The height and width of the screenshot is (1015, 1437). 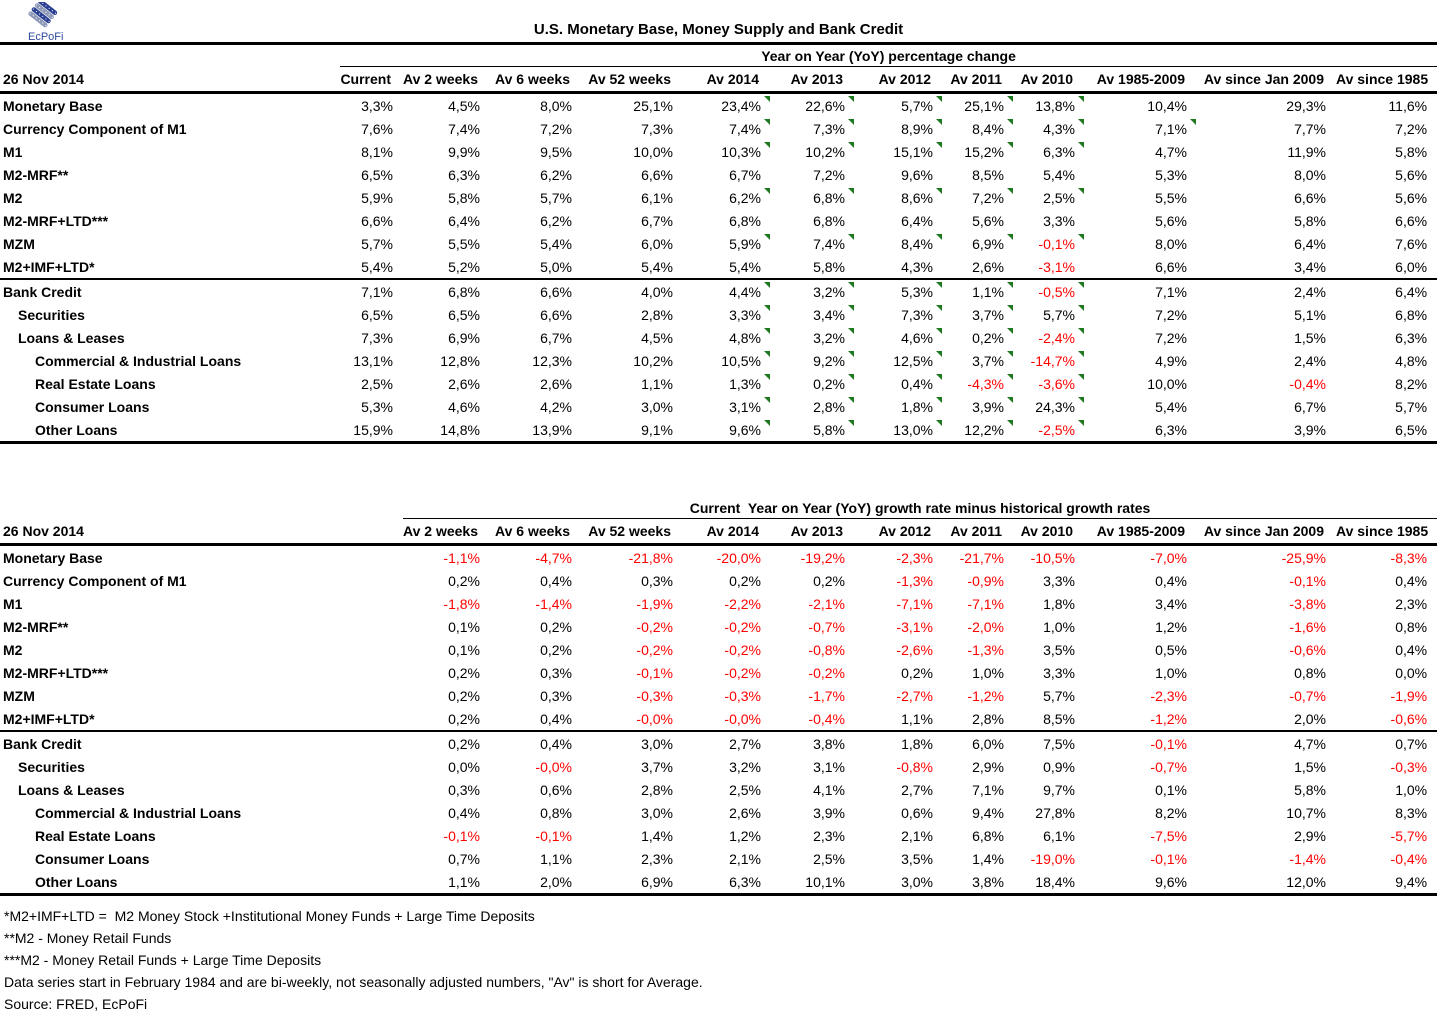 I want to click on value-cell: 5,3%, so click(x=899, y=290).